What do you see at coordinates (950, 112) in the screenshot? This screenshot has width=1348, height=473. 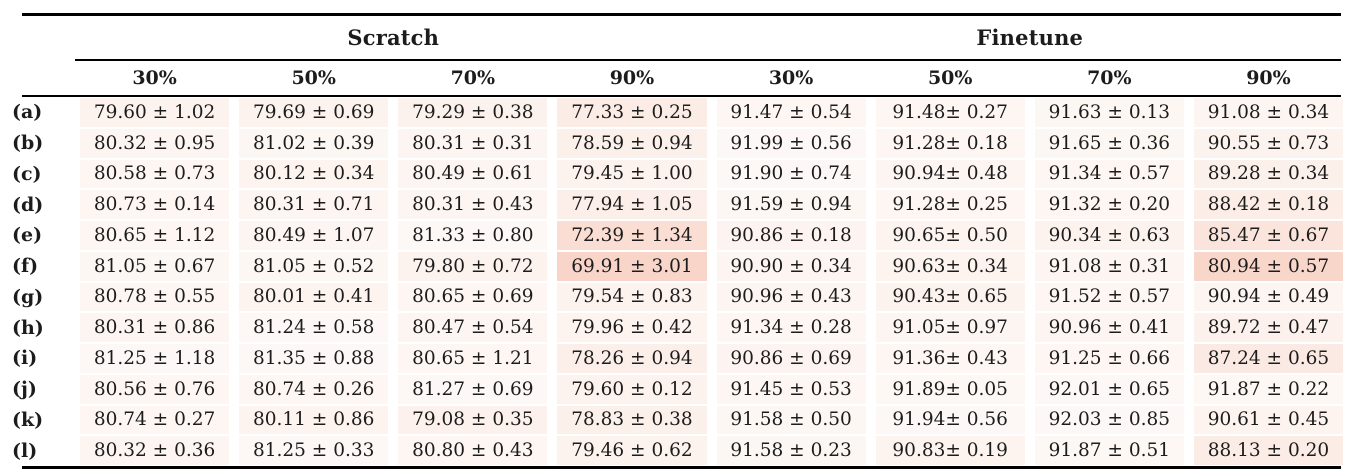 I see `table-cell: 91.48± 0.27` at bounding box center [950, 112].